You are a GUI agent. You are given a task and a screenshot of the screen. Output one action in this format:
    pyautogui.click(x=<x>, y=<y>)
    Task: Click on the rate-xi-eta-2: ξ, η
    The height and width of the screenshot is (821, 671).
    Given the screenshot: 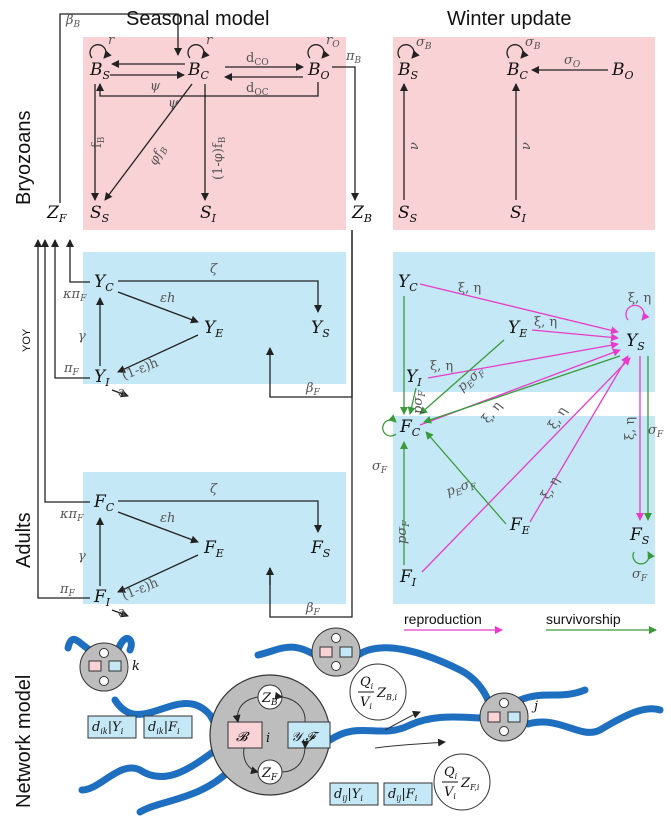 What is the action you would take?
    pyautogui.click(x=545, y=322)
    